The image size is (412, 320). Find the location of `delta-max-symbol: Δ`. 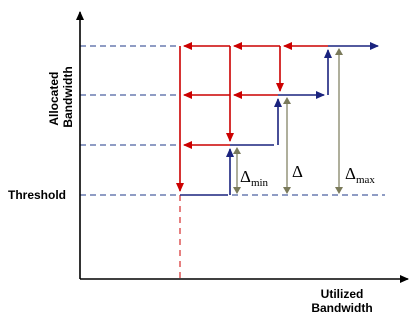

delta-max-symbol: Δ is located at coordinates (350, 173).